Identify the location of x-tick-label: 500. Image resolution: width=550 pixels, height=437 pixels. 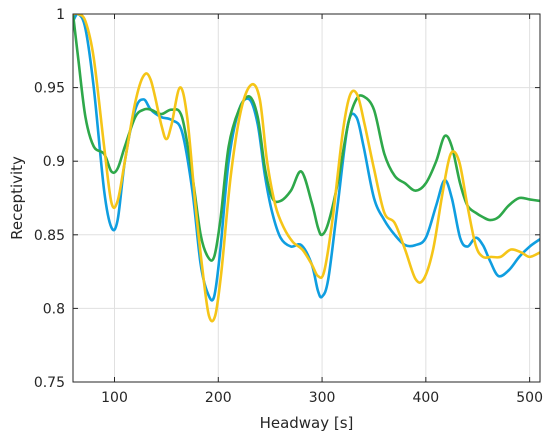
(529, 398).